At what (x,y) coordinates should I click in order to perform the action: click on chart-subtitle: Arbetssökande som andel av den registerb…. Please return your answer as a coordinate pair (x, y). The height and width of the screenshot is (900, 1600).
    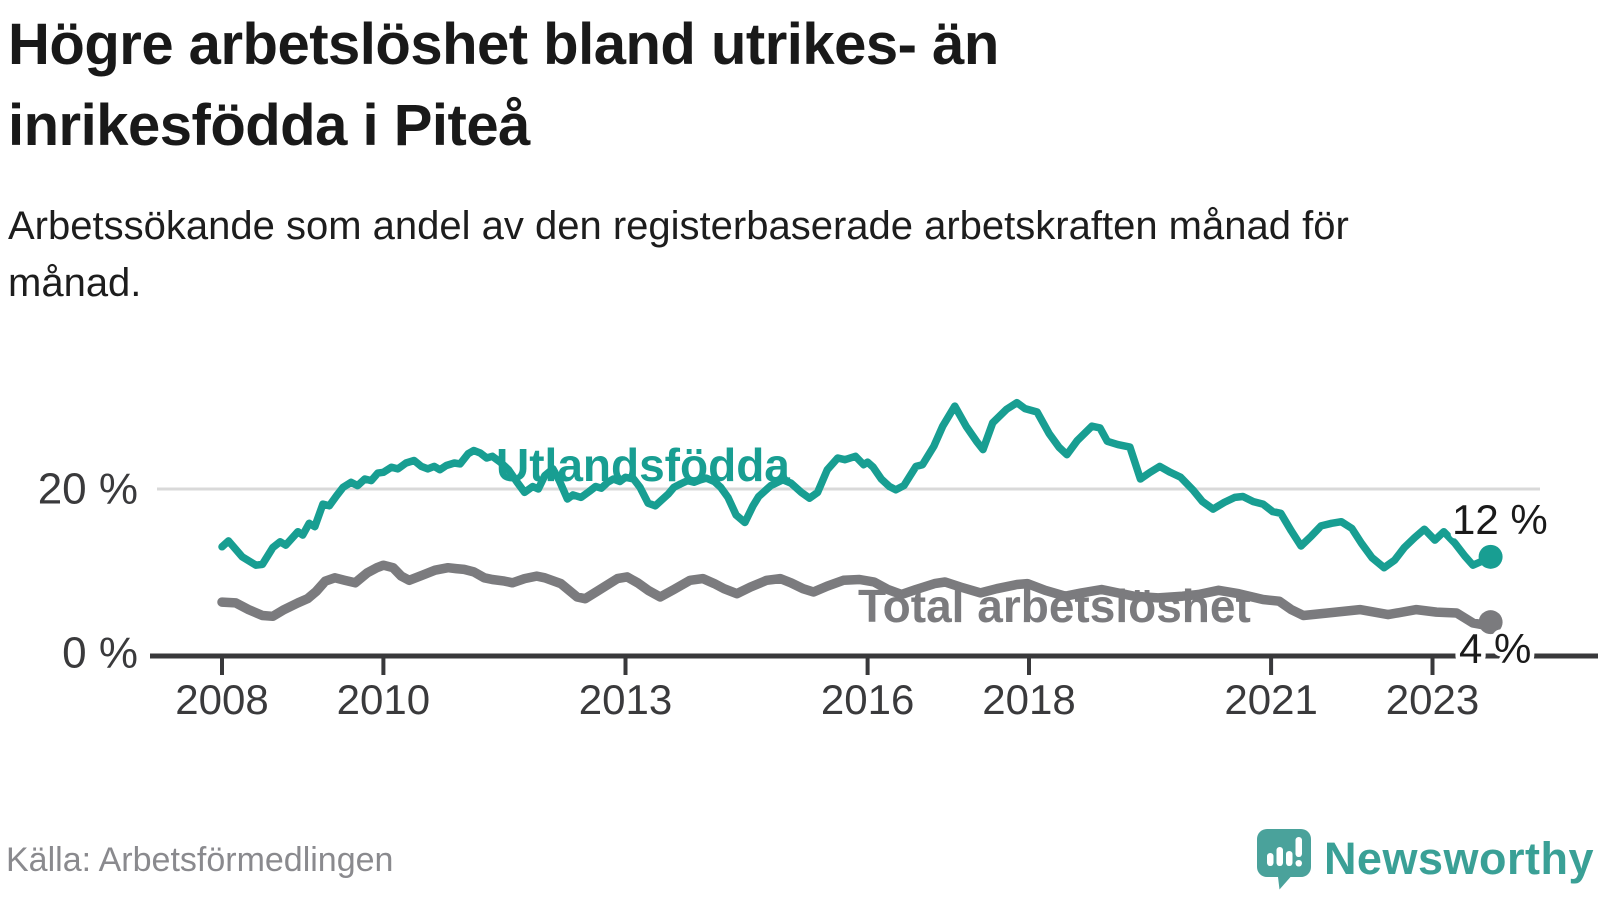
    Looking at the image, I should click on (678, 255).